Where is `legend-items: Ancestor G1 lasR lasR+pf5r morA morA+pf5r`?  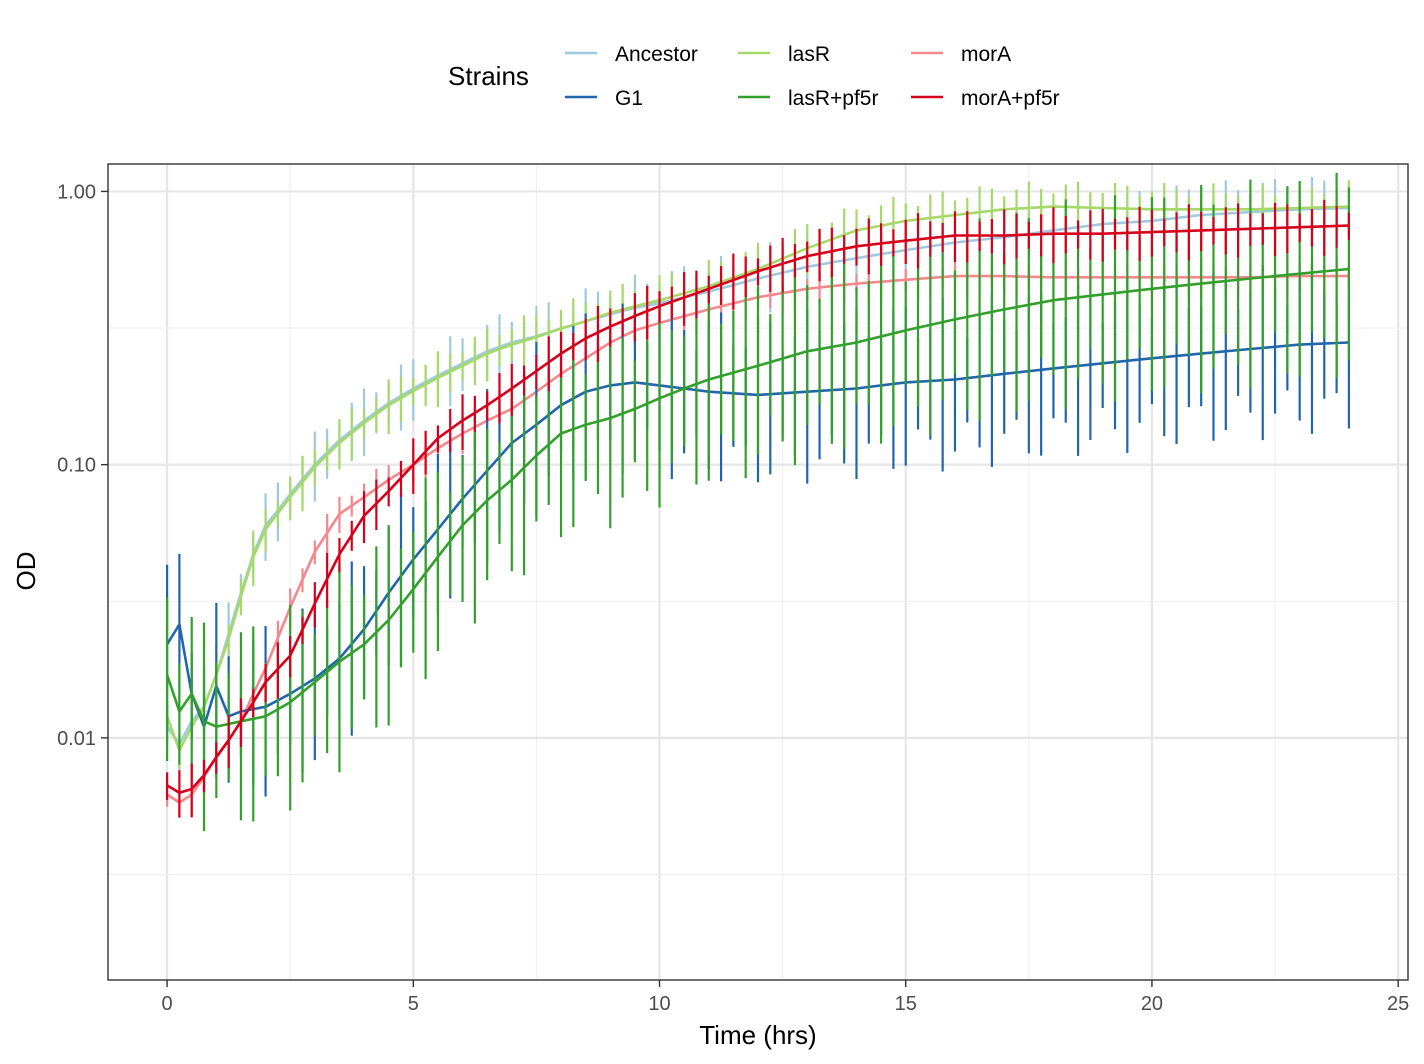 legend-items: Ancestor G1 lasR lasR+pf5r morA morA+pf5r is located at coordinates (812, 76).